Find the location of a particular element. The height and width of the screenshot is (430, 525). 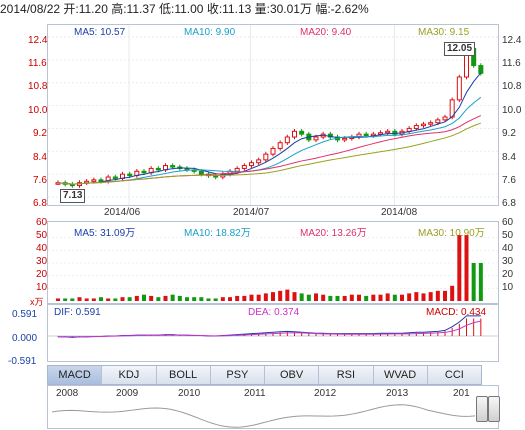

vol-ytick-right: 30 is located at coordinates (508, 261).